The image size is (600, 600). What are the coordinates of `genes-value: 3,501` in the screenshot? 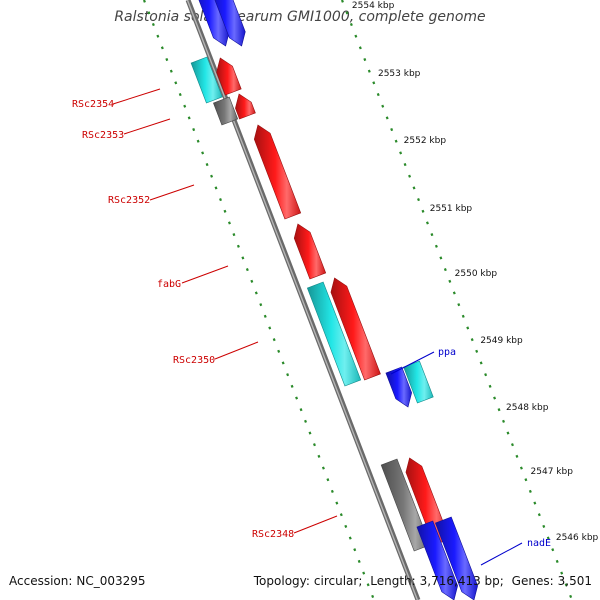 It's located at (574, 581).